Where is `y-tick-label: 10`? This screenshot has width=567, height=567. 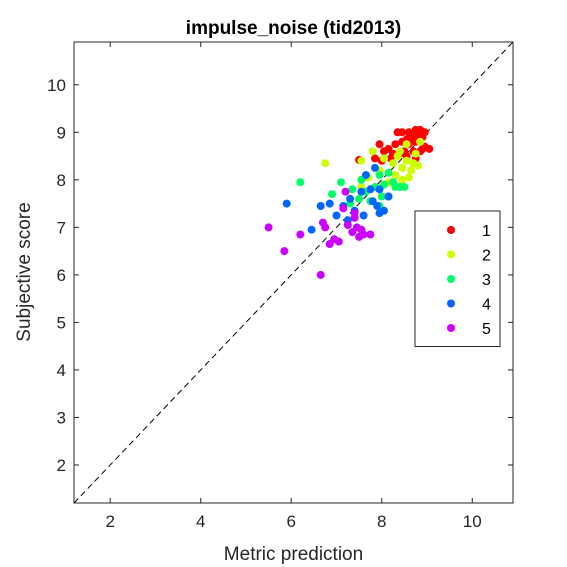
y-tick-label: 10 is located at coordinates (56, 85).